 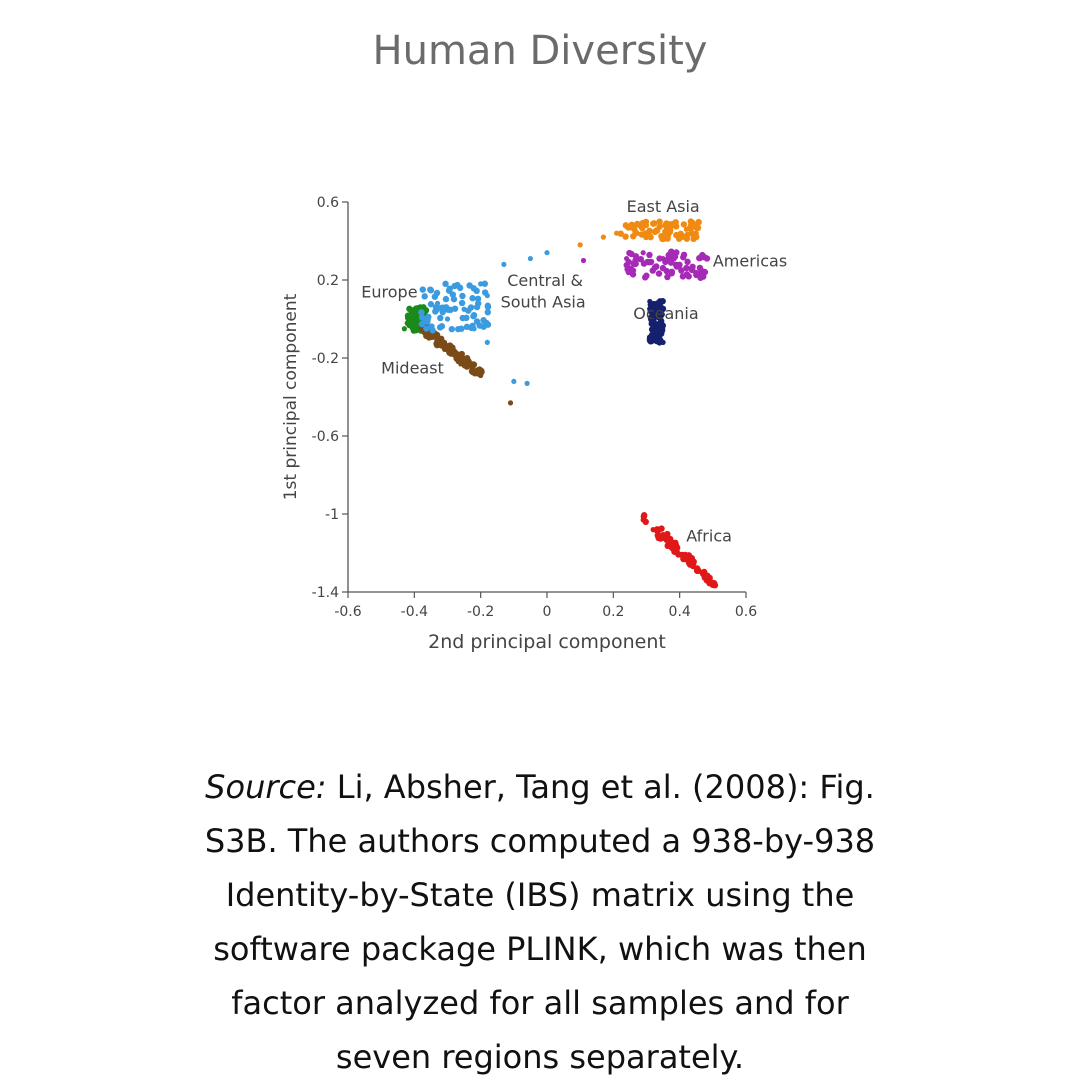 What do you see at coordinates (540, 51) in the screenshot?
I see `page-title: Human Diversity` at bounding box center [540, 51].